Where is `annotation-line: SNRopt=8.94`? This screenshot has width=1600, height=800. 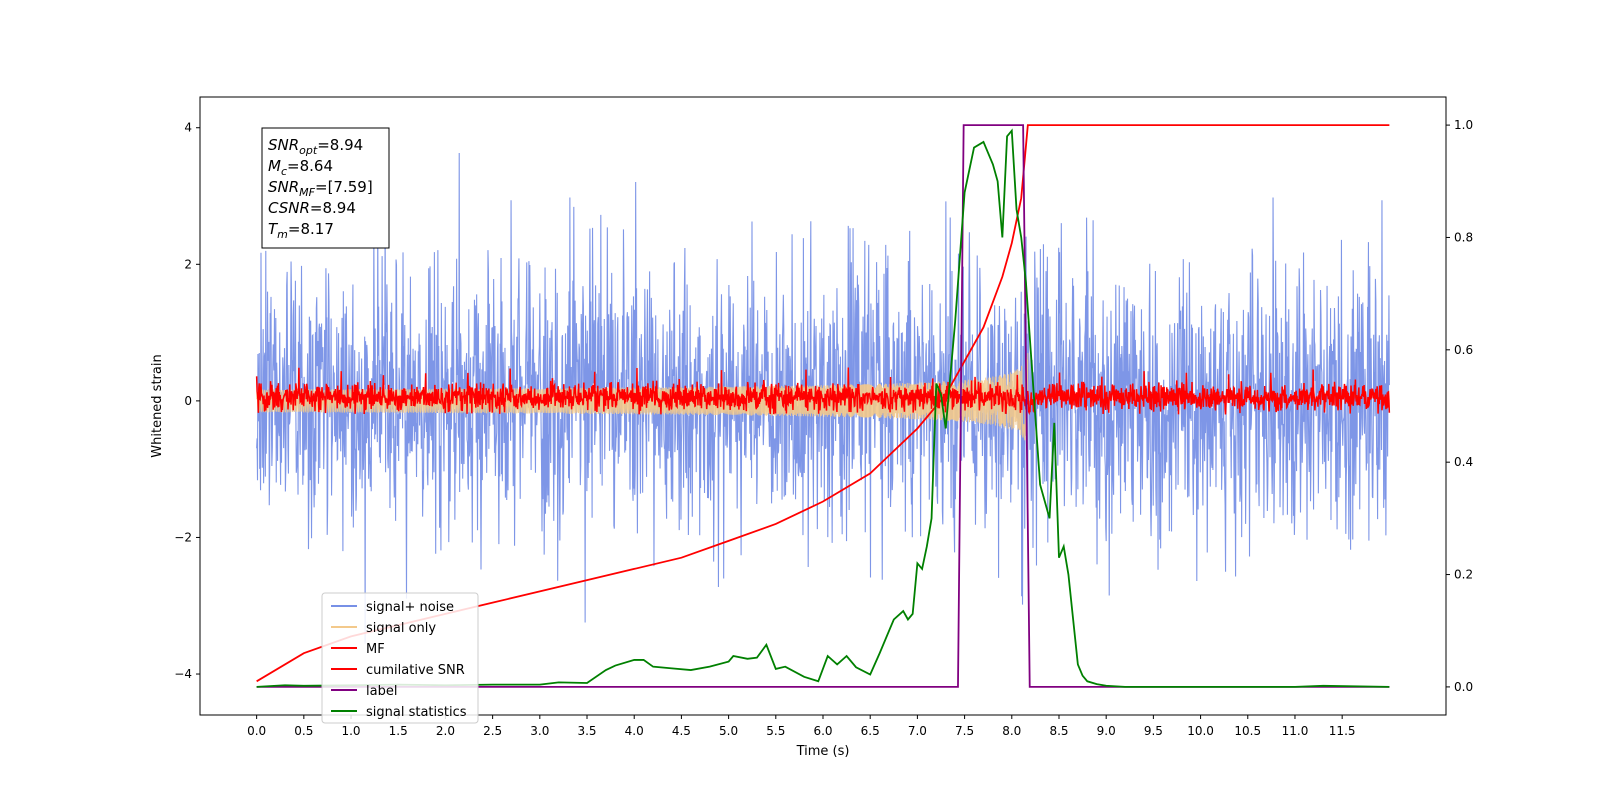
annotation-line: SNRopt=8.94 is located at coordinates (315, 146).